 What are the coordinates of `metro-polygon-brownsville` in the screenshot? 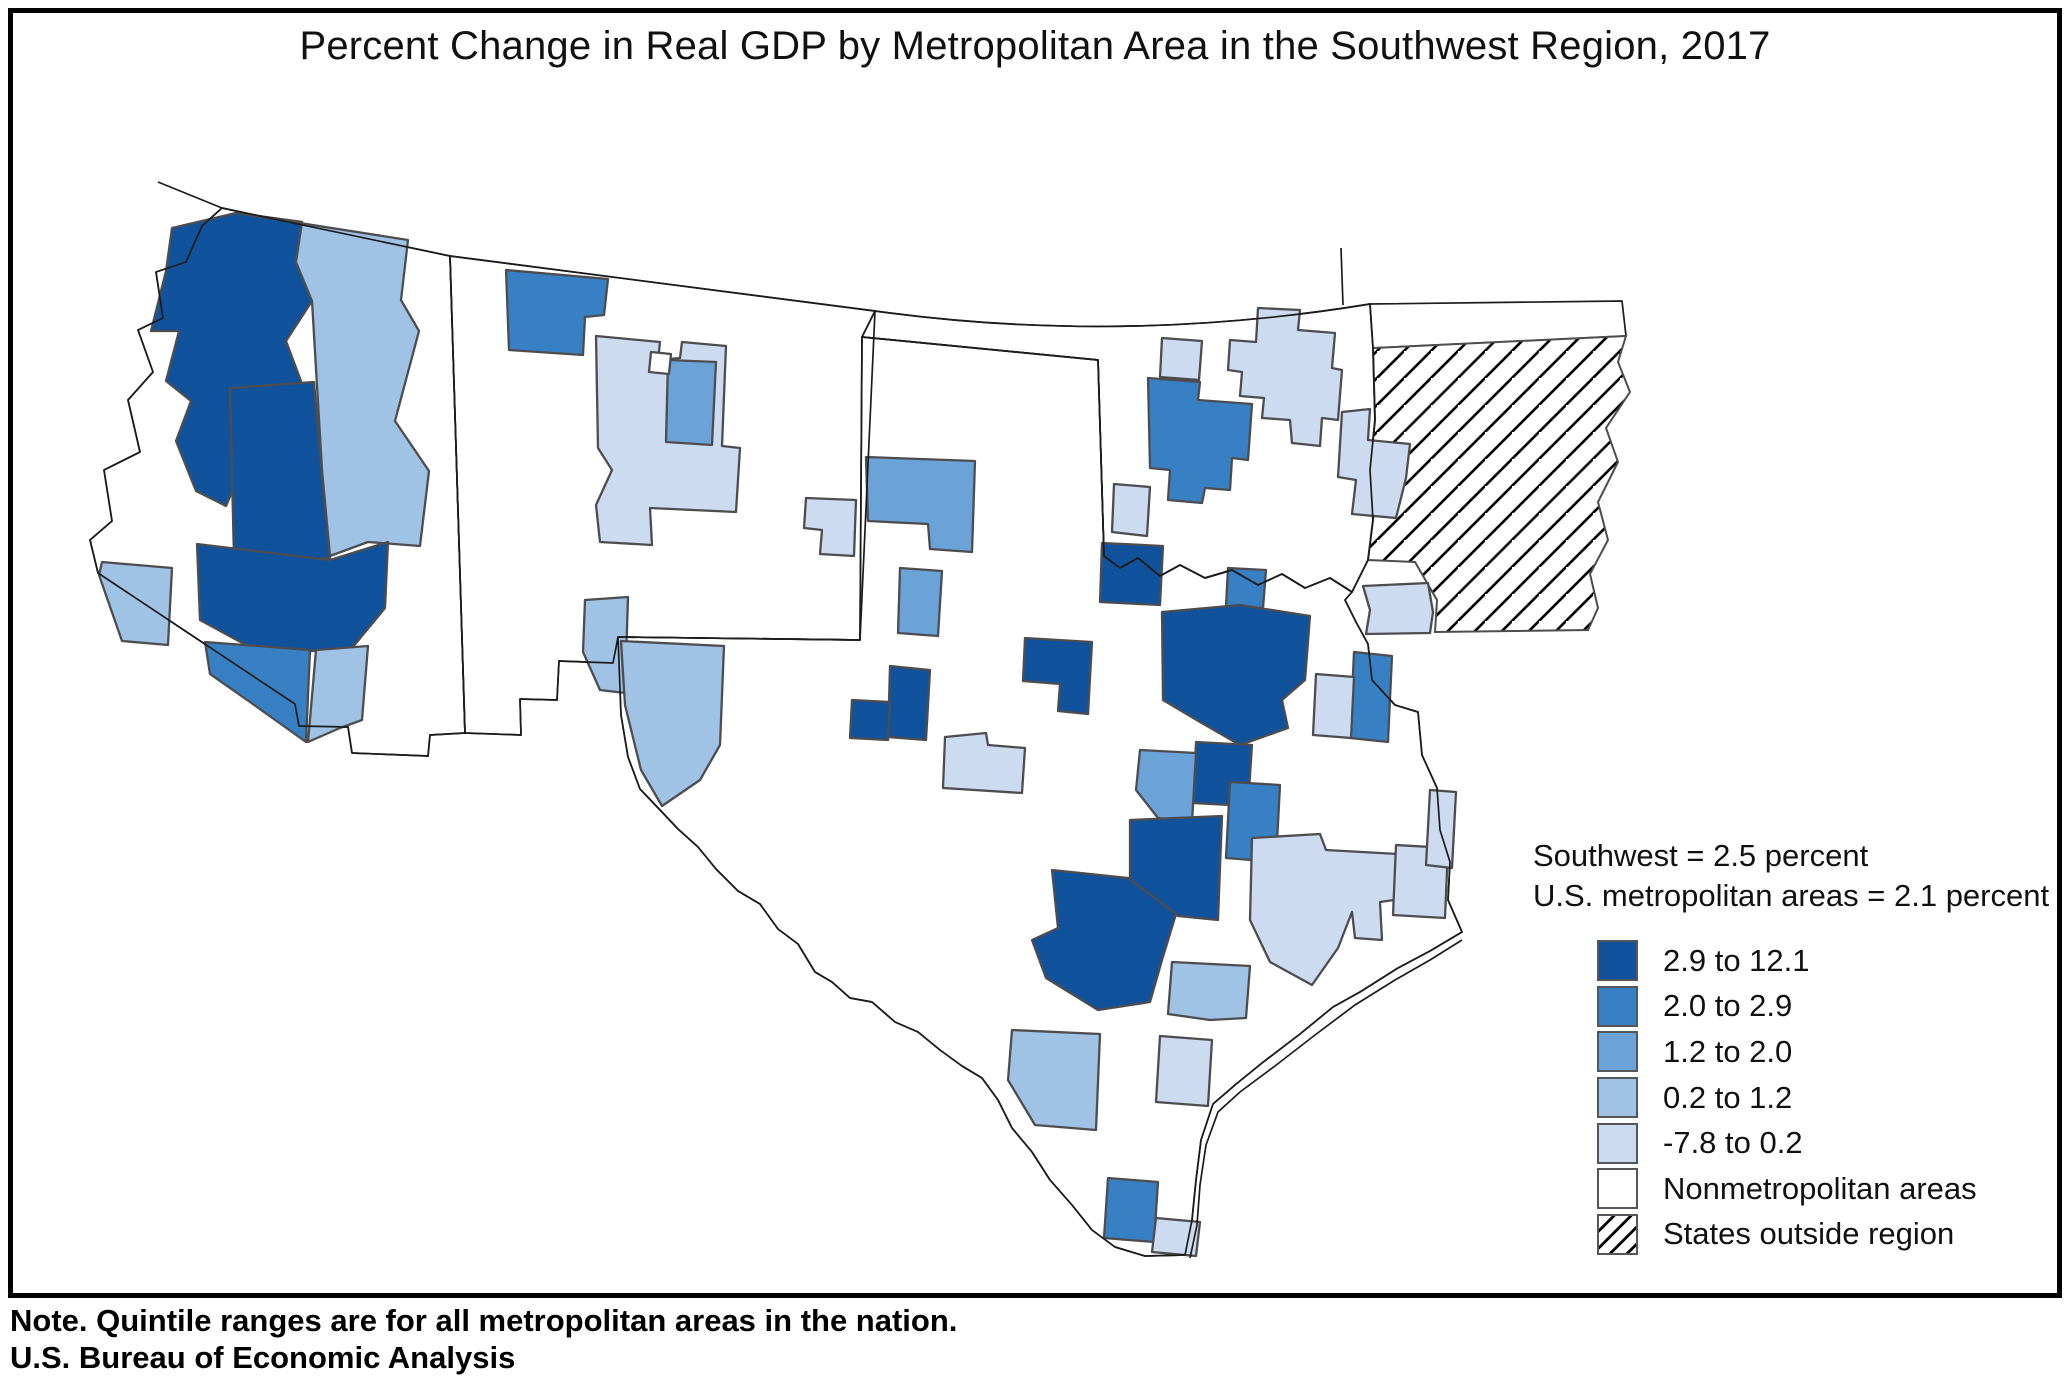 It's located at (1176, 1237).